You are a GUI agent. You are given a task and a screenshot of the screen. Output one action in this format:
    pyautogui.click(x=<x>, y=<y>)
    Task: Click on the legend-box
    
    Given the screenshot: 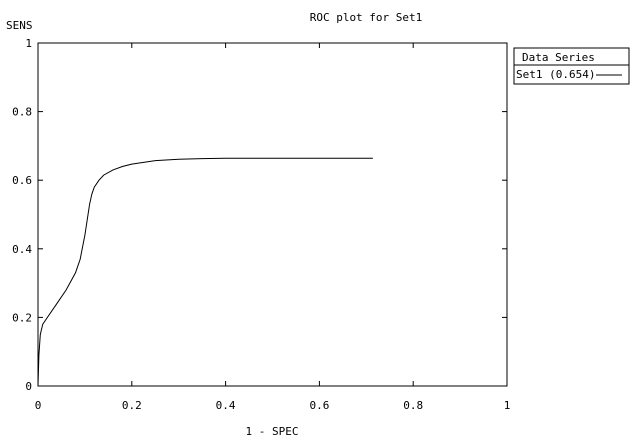 What is the action you would take?
    pyautogui.click(x=571, y=66)
    